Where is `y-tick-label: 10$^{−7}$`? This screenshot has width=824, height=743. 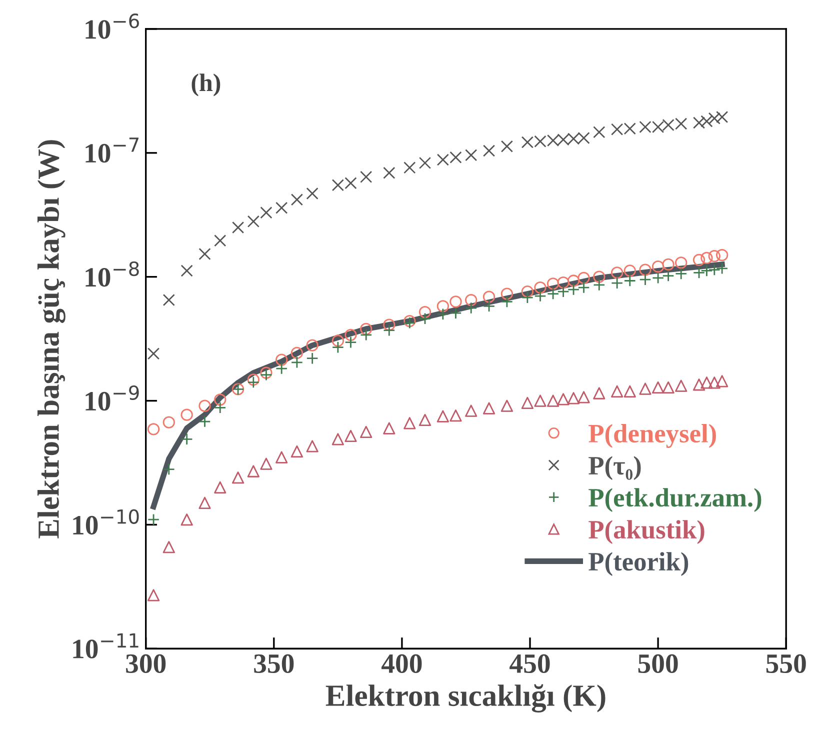 y-tick-label: 10$^{−7}$ is located at coordinates (112, 150).